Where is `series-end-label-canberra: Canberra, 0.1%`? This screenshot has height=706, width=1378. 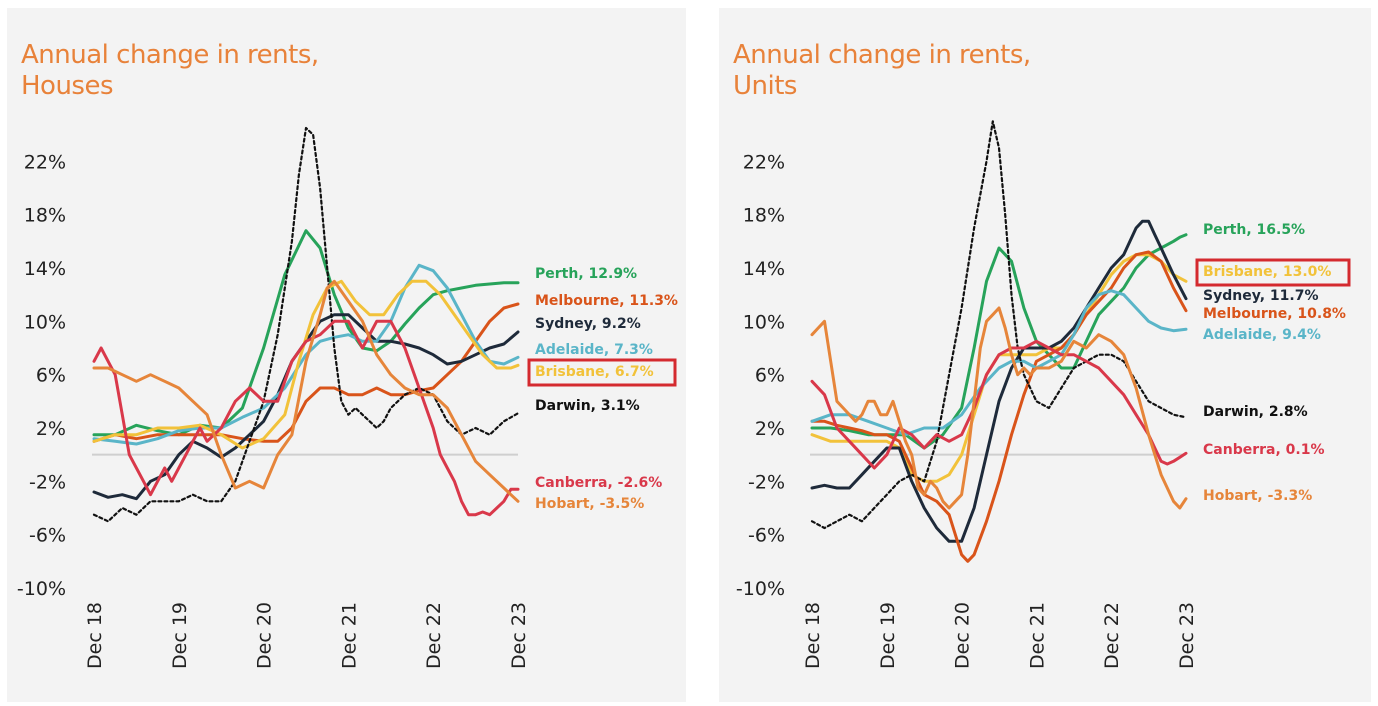
series-end-label-canberra: Canberra, 0.1% is located at coordinates (1263, 450).